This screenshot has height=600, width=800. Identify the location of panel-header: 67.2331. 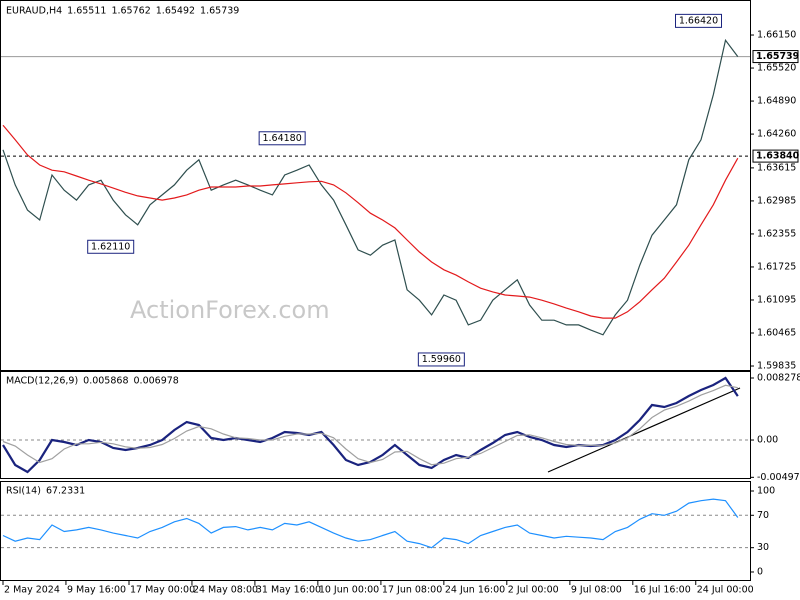
(65, 491).